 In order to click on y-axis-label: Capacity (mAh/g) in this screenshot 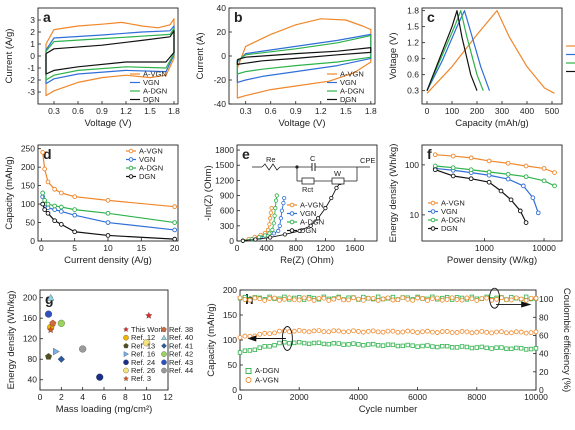, I will do `click(211, 339)`.